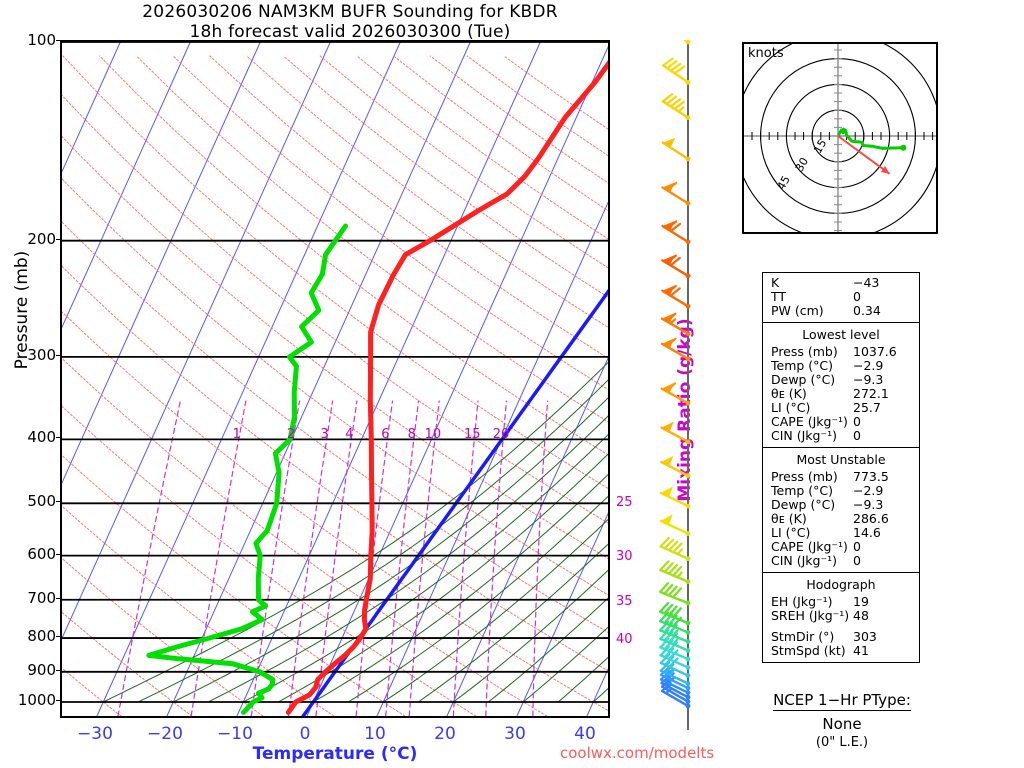 Image resolution: width=1024 pixels, height=768 pixels. I want to click on stat-key: K, so click(775, 282).